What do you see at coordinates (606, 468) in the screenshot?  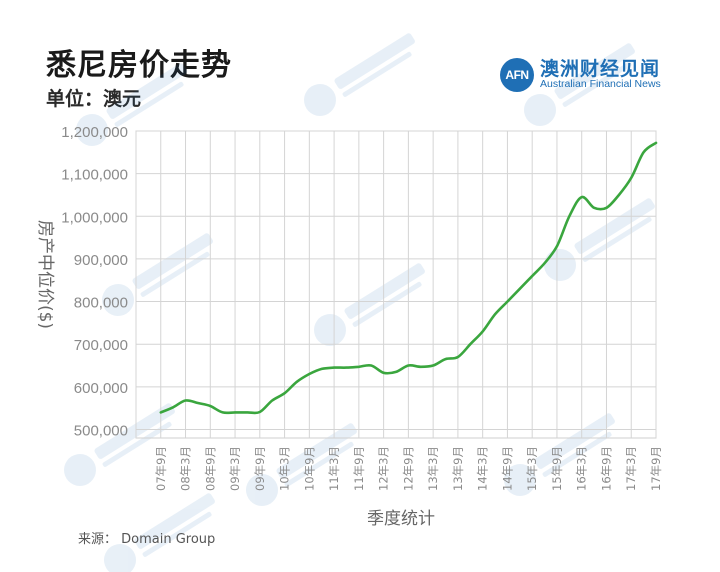 I see `x-tick-label: 16年9月` at bounding box center [606, 468].